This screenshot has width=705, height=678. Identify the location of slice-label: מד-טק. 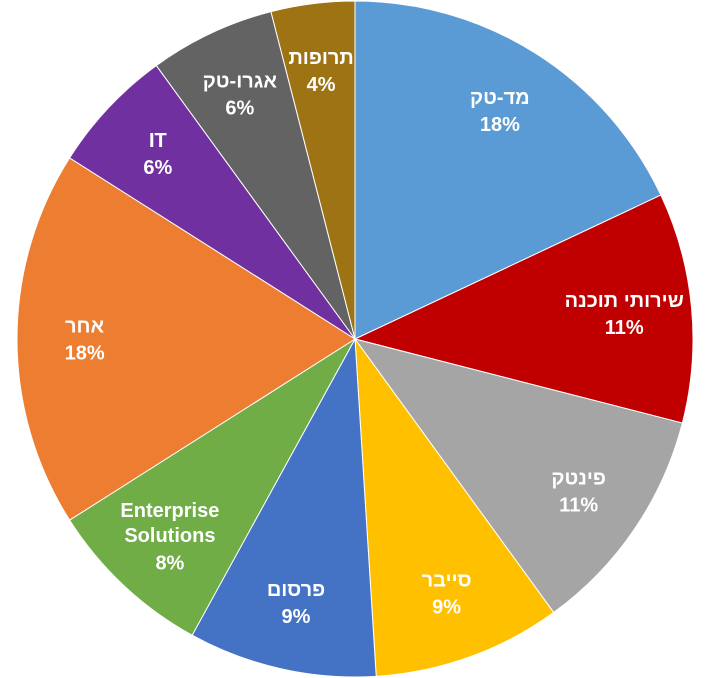
(500, 98).